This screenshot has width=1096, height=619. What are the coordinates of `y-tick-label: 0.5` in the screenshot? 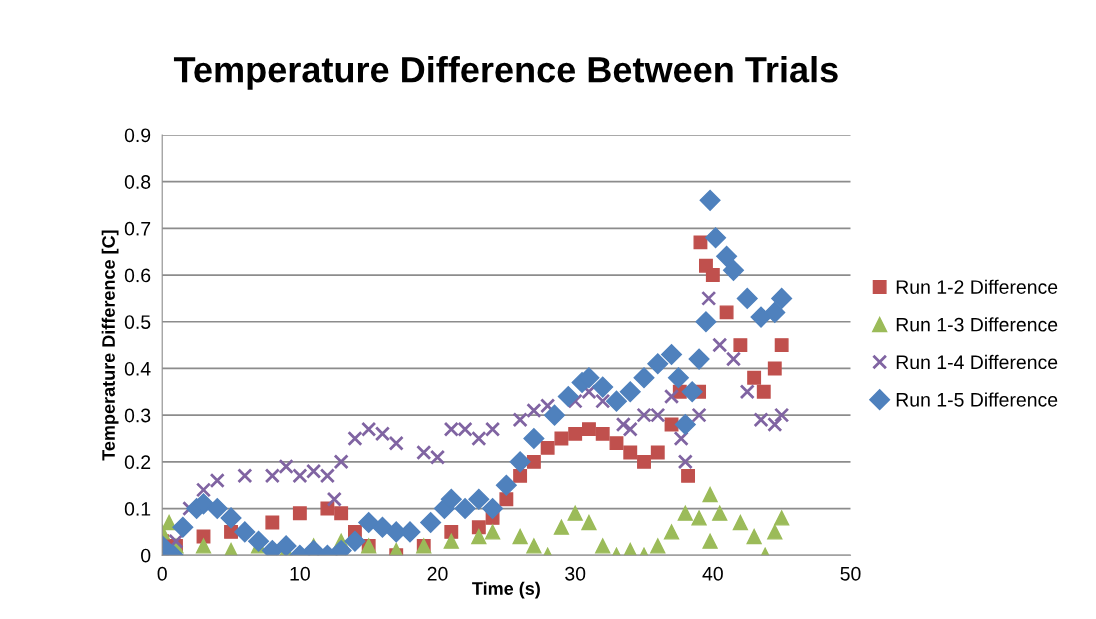 It's located at (137, 322).